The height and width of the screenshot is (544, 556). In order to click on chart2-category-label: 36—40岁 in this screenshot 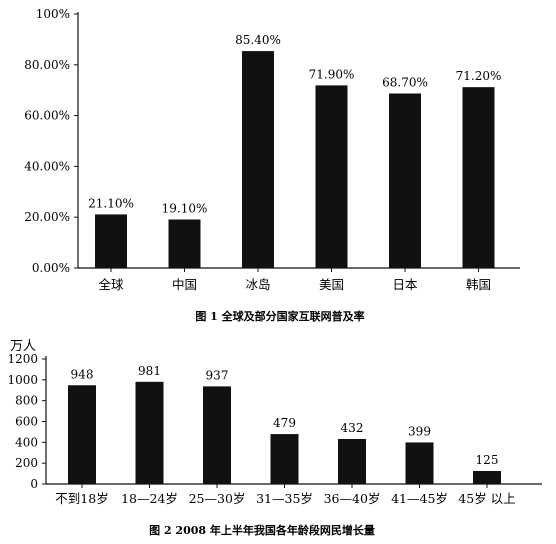, I will do `click(352, 498)`.